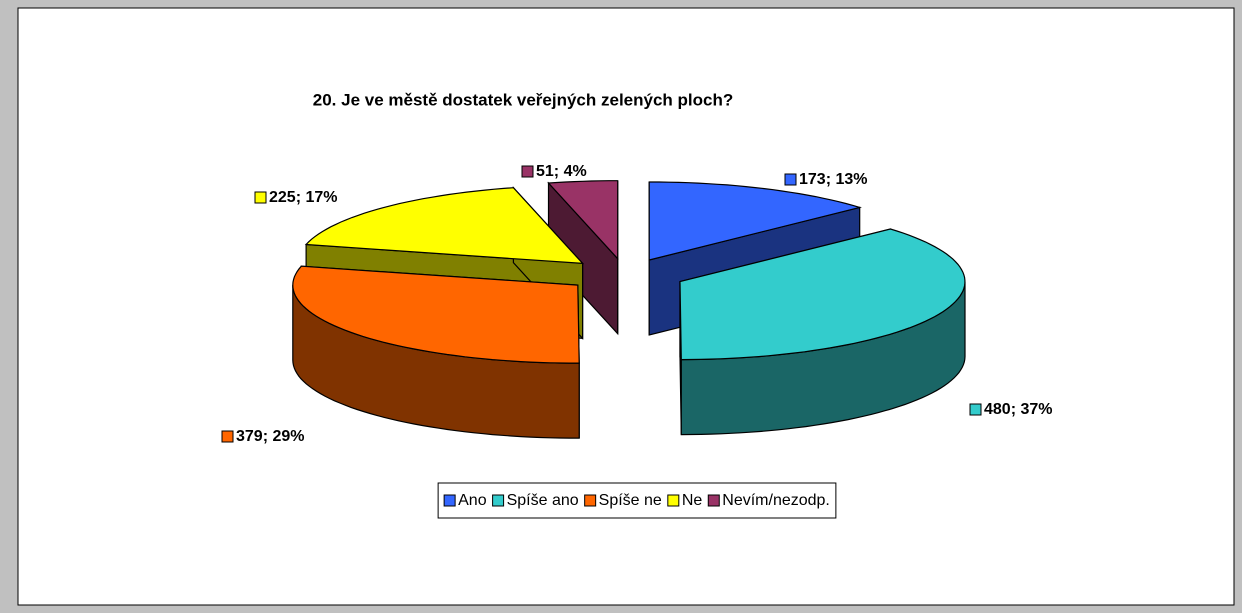  I want to click on data-label: 173; 13%, so click(833, 179).